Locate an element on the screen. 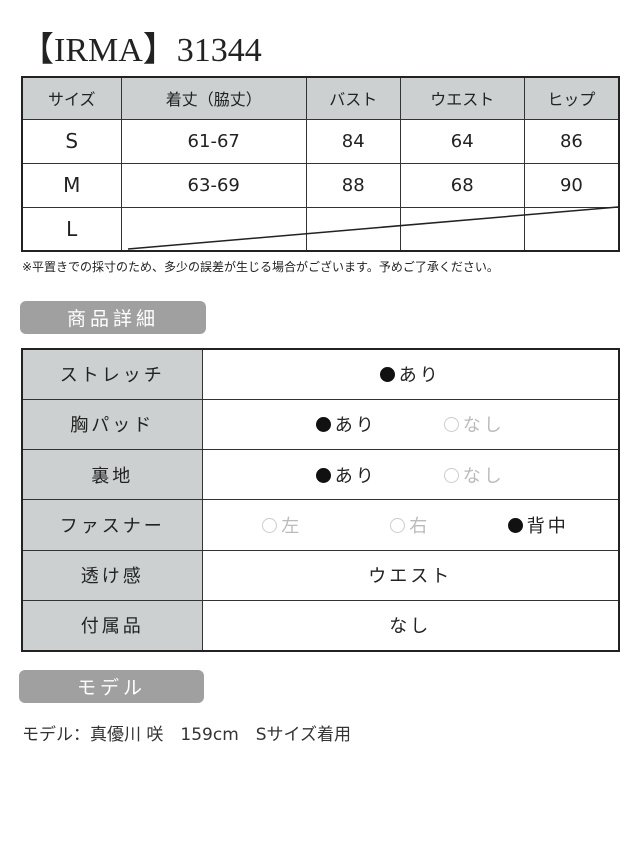 The width and height of the screenshot is (640, 854). table-row: ファスナー 左右背中 is located at coordinates (320, 525).